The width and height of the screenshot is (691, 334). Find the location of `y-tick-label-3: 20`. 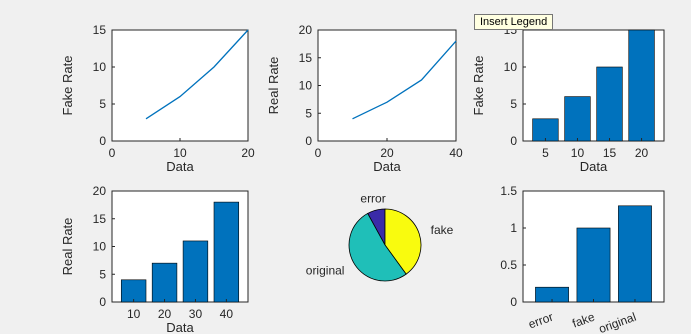

y-tick-label-3: 20 is located at coordinates (100, 191).